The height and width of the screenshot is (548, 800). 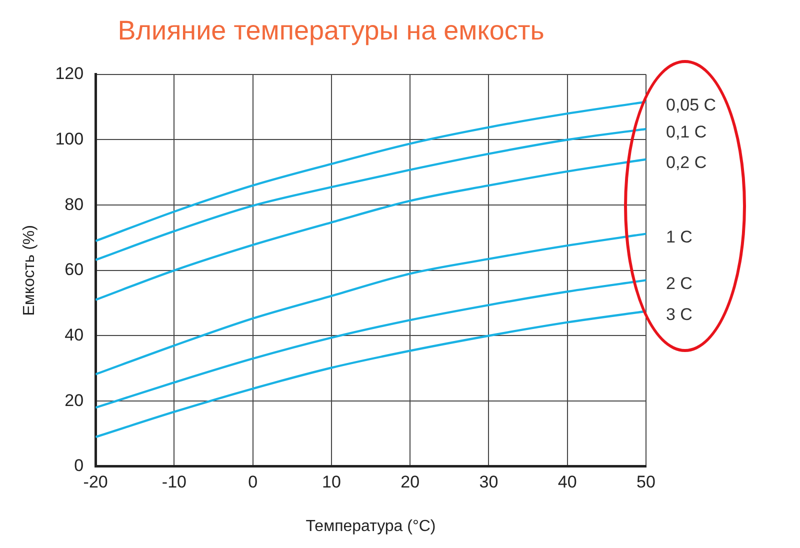 I want to click on series-label: 0,05 C, so click(x=691, y=105).